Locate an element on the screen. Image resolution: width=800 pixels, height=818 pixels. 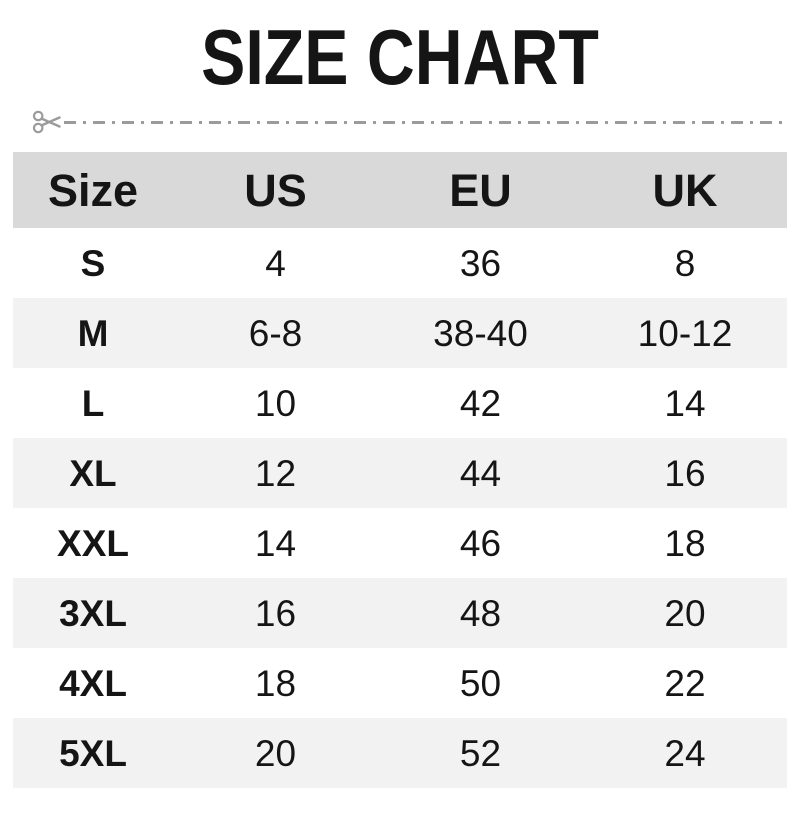
size-cell: 5XL is located at coordinates (93, 753).